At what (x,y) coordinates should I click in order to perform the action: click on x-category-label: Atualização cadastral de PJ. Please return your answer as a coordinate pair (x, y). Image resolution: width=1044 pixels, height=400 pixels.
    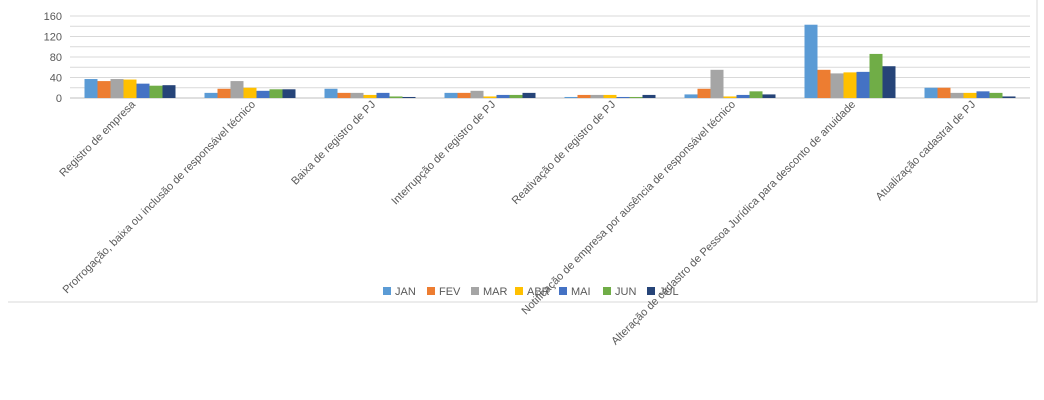
    Looking at the image, I should click on (926, 151).